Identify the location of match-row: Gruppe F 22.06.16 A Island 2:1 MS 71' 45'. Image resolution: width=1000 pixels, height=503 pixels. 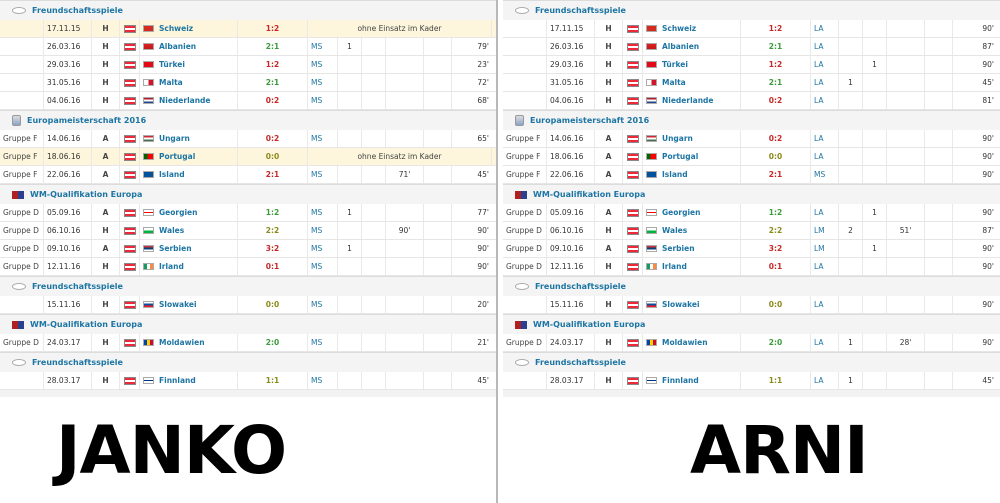
(248, 175).